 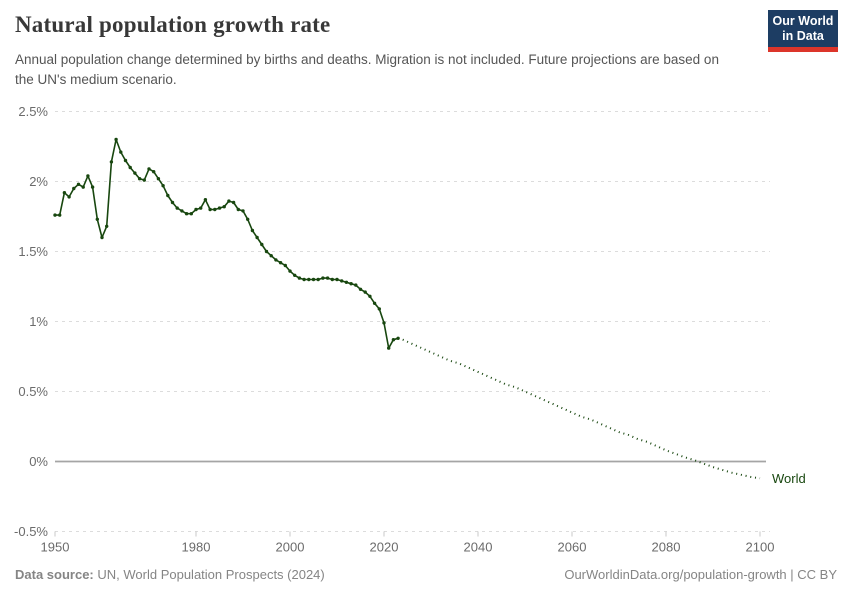 What do you see at coordinates (33, 391) in the screenshot?
I see `y-axis-label: 0.5%` at bounding box center [33, 391].